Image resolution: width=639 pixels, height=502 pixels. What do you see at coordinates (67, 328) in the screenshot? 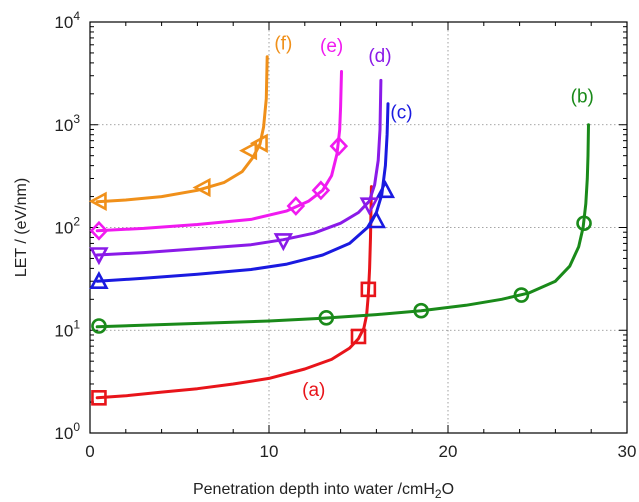
I see `y-tick-label: 10¹` at bounding box center [67, 328].